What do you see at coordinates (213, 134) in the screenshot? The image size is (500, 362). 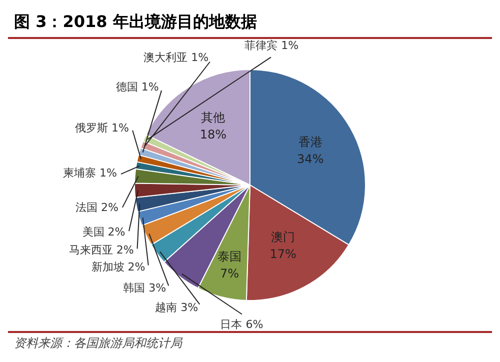 I see `data-label: 18%` at bounding box center [213, 134].